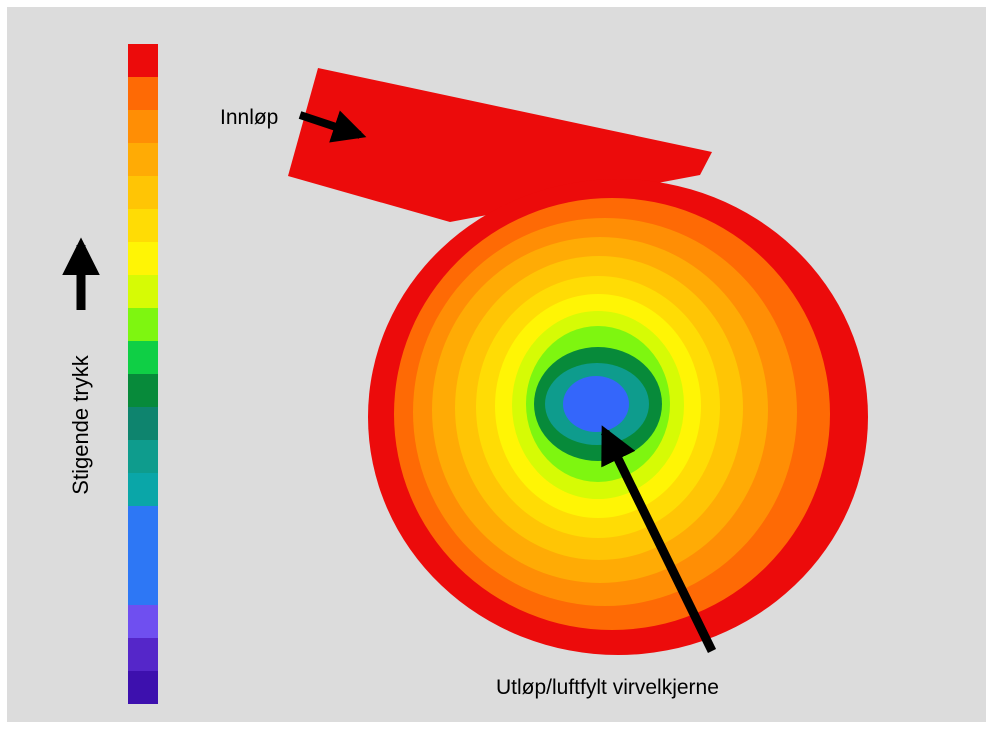  What do you see at coordinates (249, 117) in the screenshot?
I see `inlet-label: Innløp` at bounding box center [249, 117].